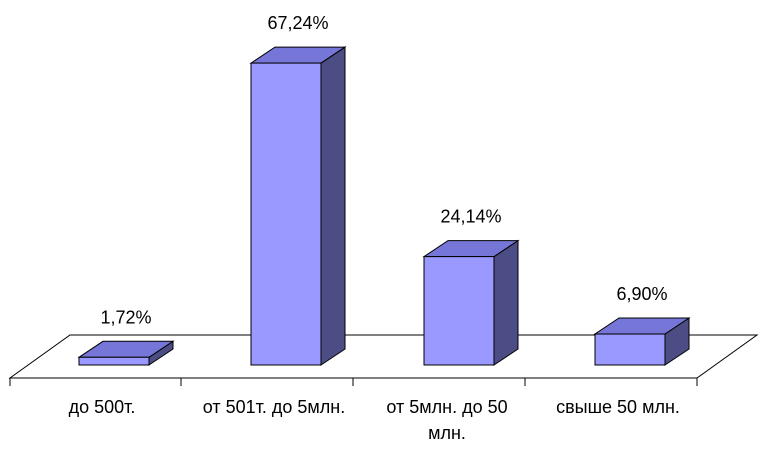 This screenshot has height=449, width=764. Describe the element at coordinates (447, 420) in the screenshot. I see `x-tick-label: от 5млн. до 50 млн.` at that location.